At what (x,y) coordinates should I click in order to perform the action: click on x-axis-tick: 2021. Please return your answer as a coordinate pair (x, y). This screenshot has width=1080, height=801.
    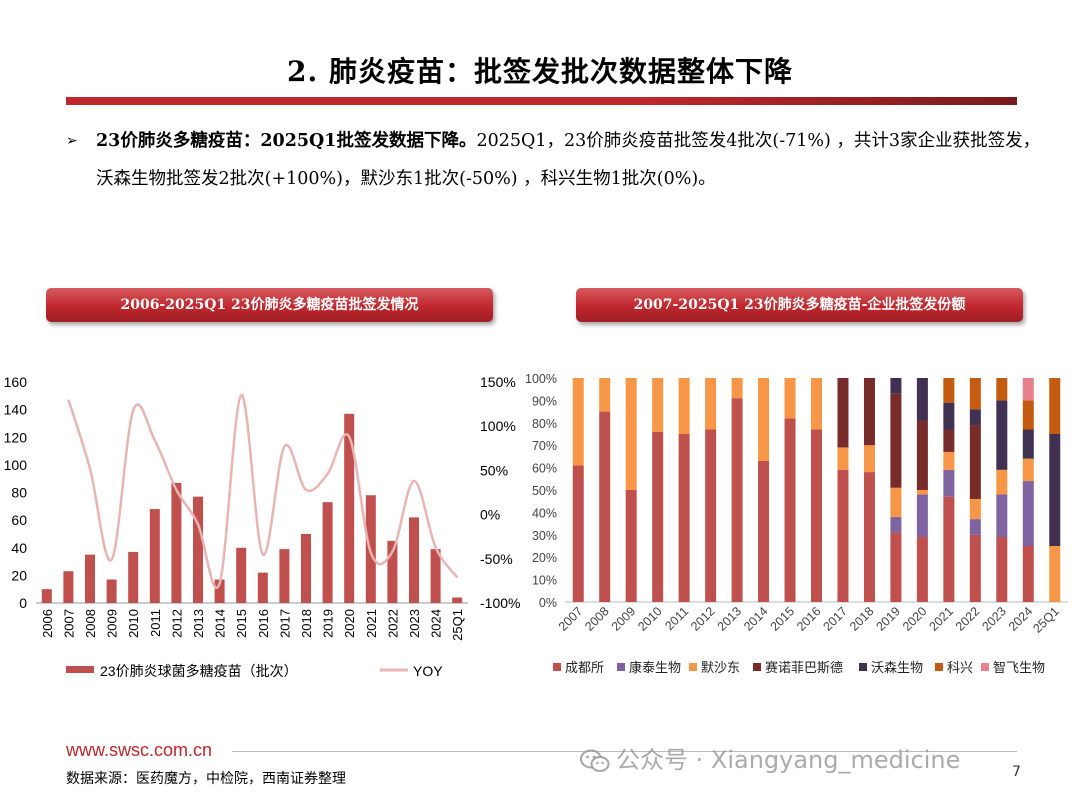
    Looking at the image, I should click on (371, 623).